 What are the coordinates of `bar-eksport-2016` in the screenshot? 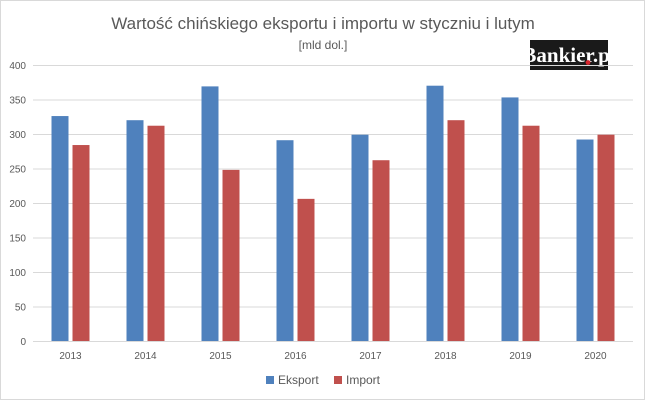 It's located at (285, 240).